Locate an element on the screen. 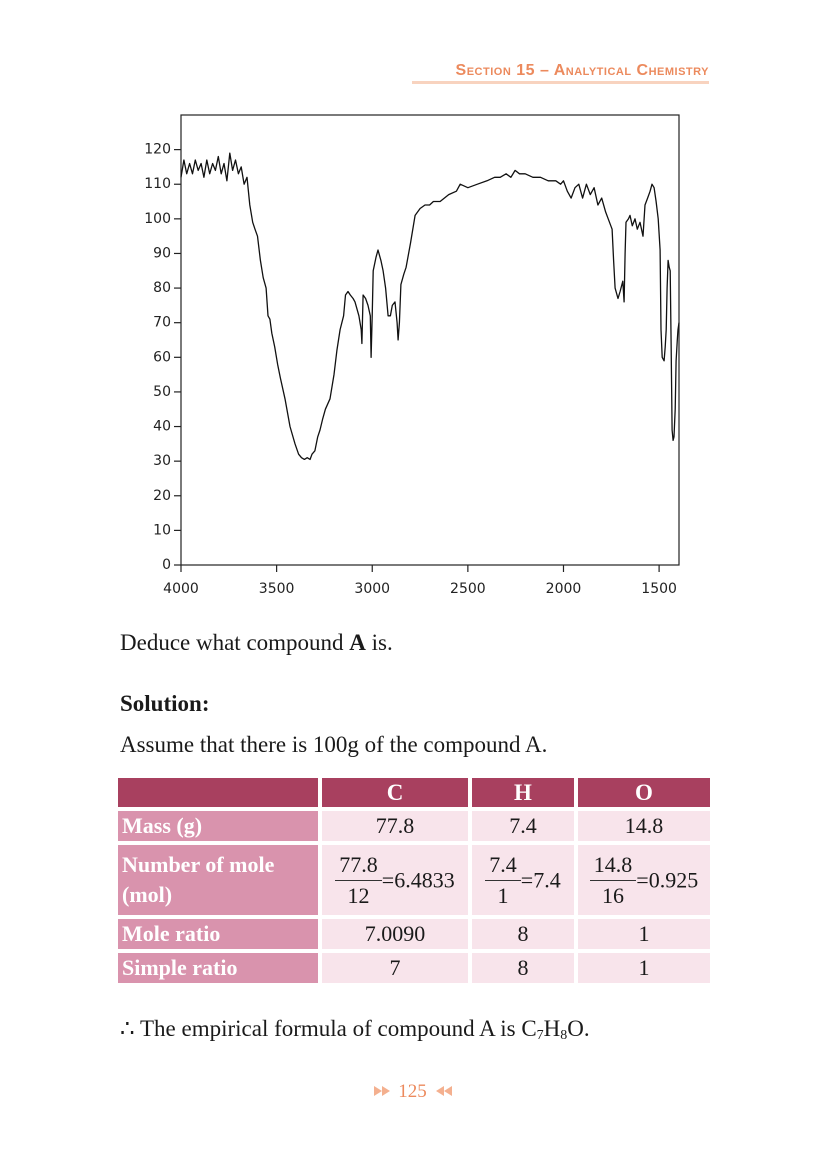 This screenshot has width=825, height=1167. x-tick-label: 4000 is located at coordinates (181, 589).